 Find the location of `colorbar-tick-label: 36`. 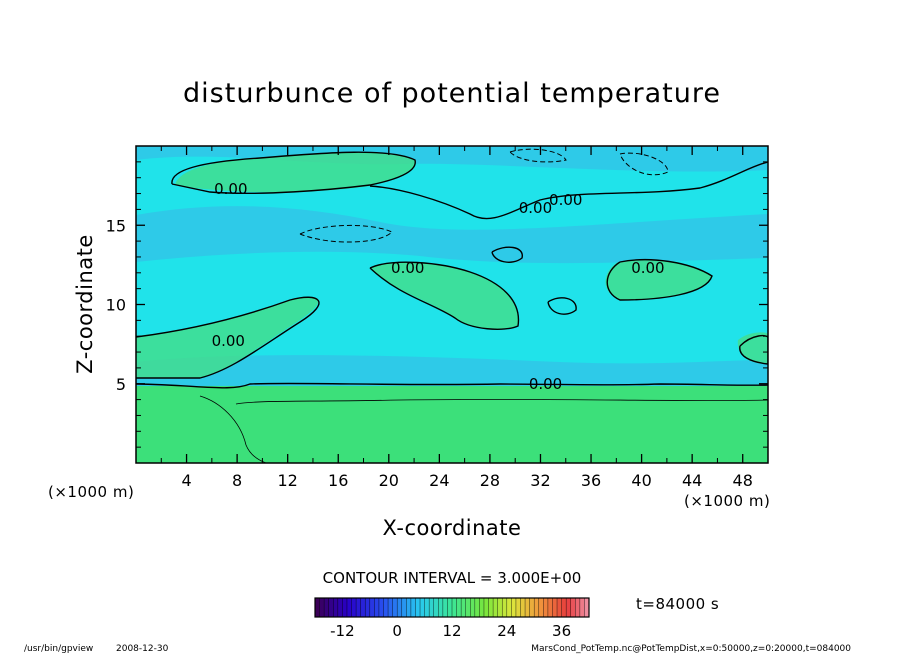

colorbar-tick-label: 36 is located at coordinates (561, 631).